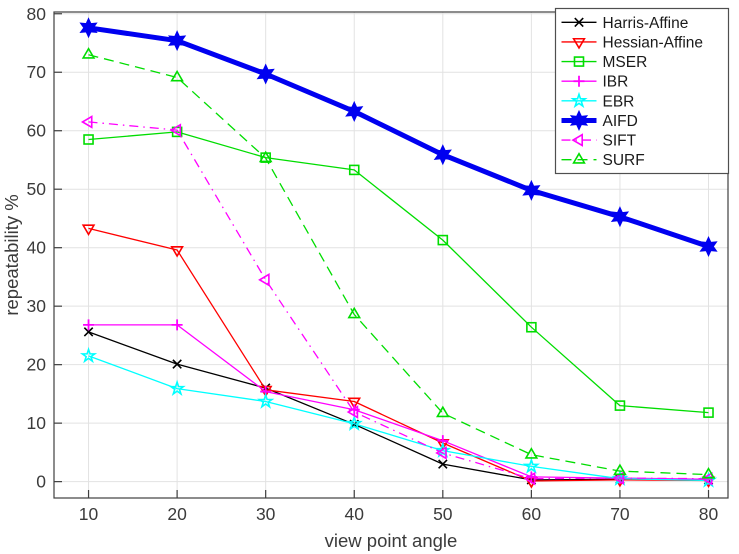  I want to click on legend-item-ibr: IBR, so click(595, 82).